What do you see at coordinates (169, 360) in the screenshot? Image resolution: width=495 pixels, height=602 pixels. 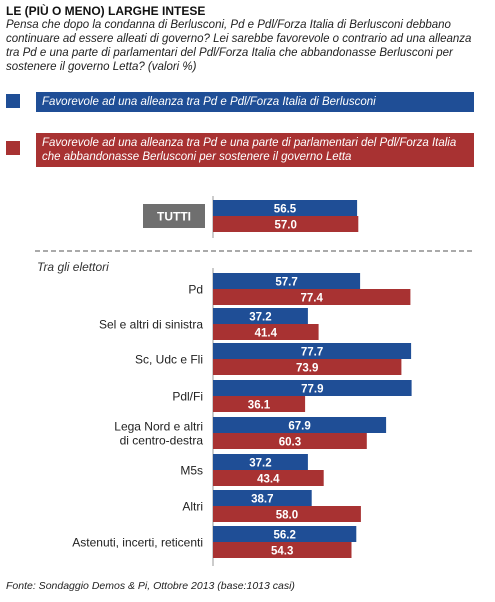 I see `category-label-3: Sc, Udc e Fli` at bounding box center [169, 360].